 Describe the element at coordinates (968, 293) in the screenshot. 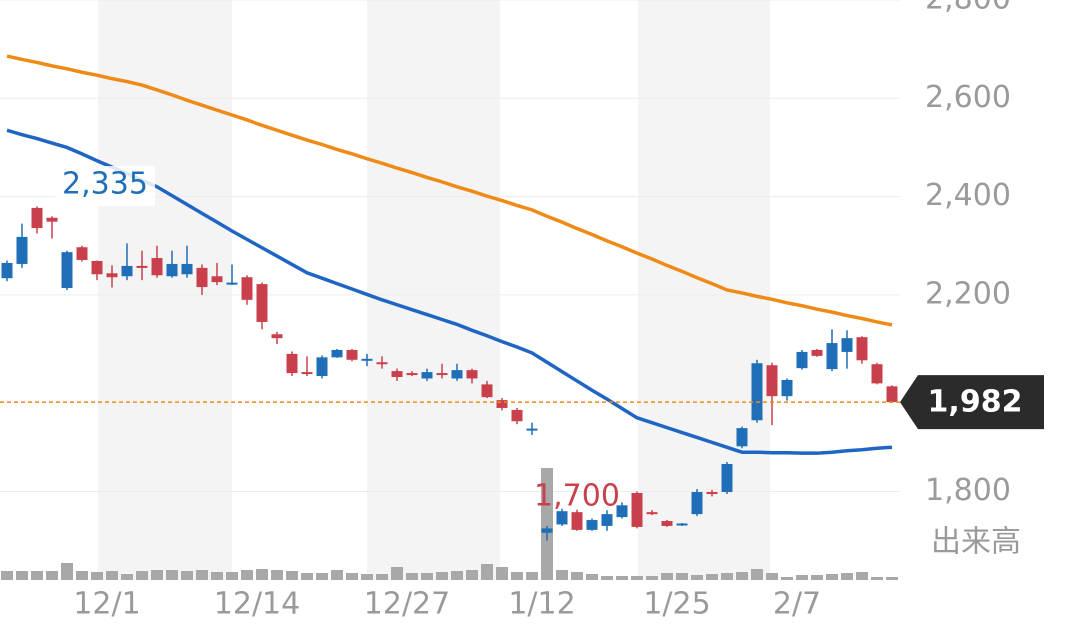

I see `y-tick-label: 2,200` at that location.